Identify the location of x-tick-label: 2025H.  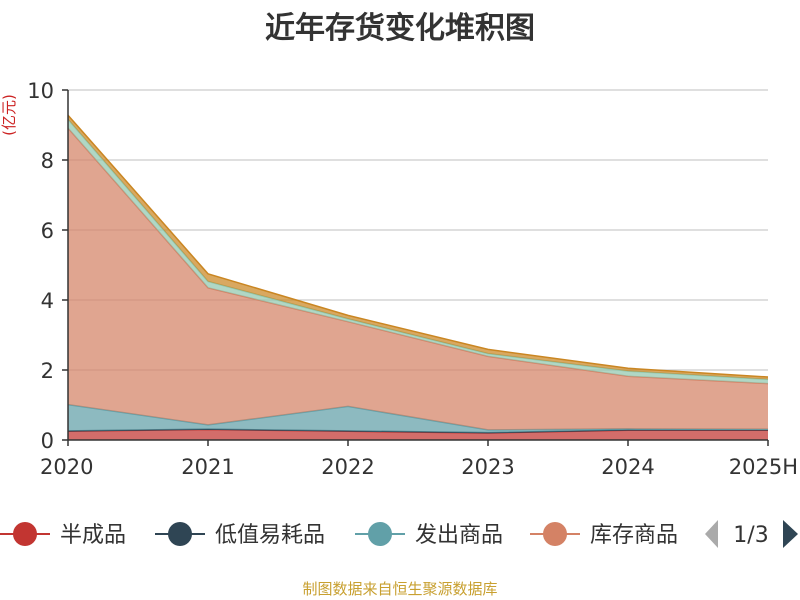
(763, 467).